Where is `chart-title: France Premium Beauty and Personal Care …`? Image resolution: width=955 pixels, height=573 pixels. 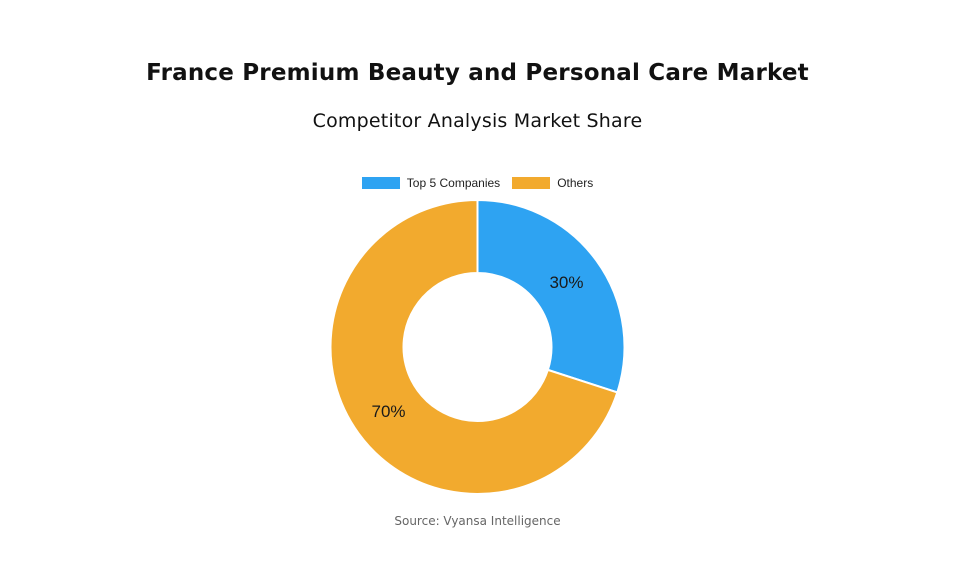 chart-title: France Premium Beauty and Personal Care … is located at coordinates (477, 73).